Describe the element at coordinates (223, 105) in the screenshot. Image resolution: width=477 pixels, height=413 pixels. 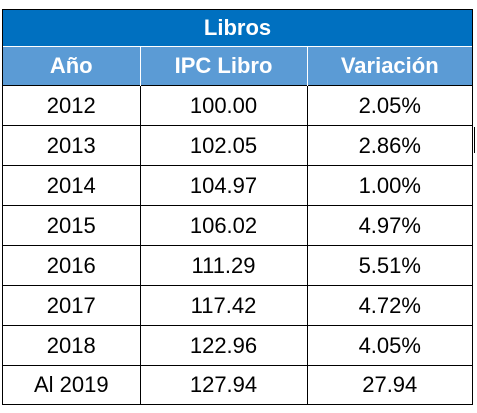
I see `cell-ipc: 100.00` at that location.